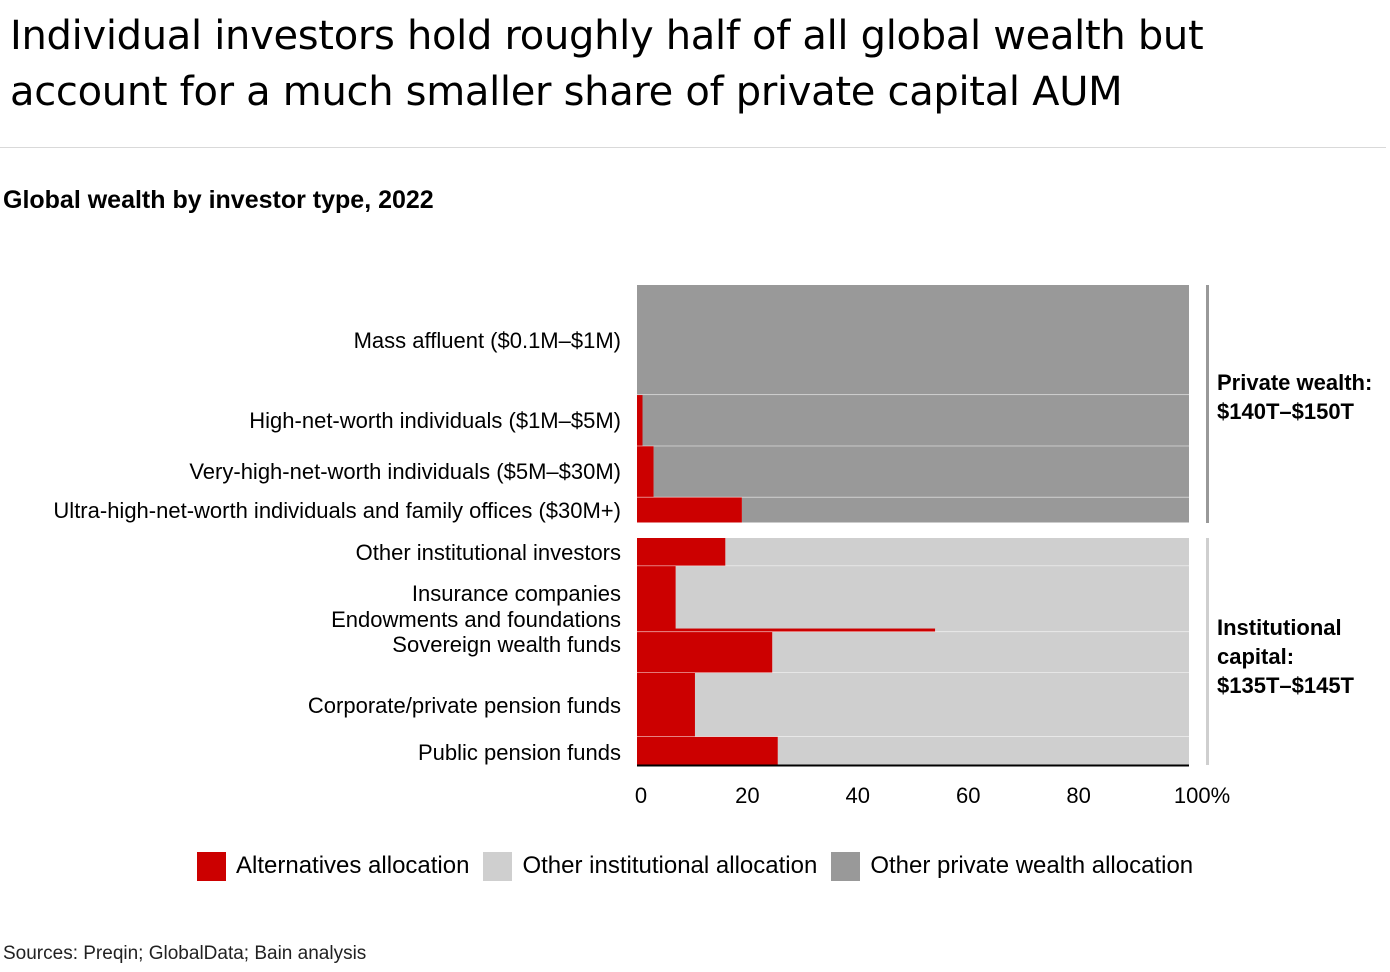 Image resolution: width=1390 pixels, height=972 pixels. What do you see at coordinates (211, 866) in the screenshot?
I see `legend-swatch-alternatives` at bounding box center [211, 866].